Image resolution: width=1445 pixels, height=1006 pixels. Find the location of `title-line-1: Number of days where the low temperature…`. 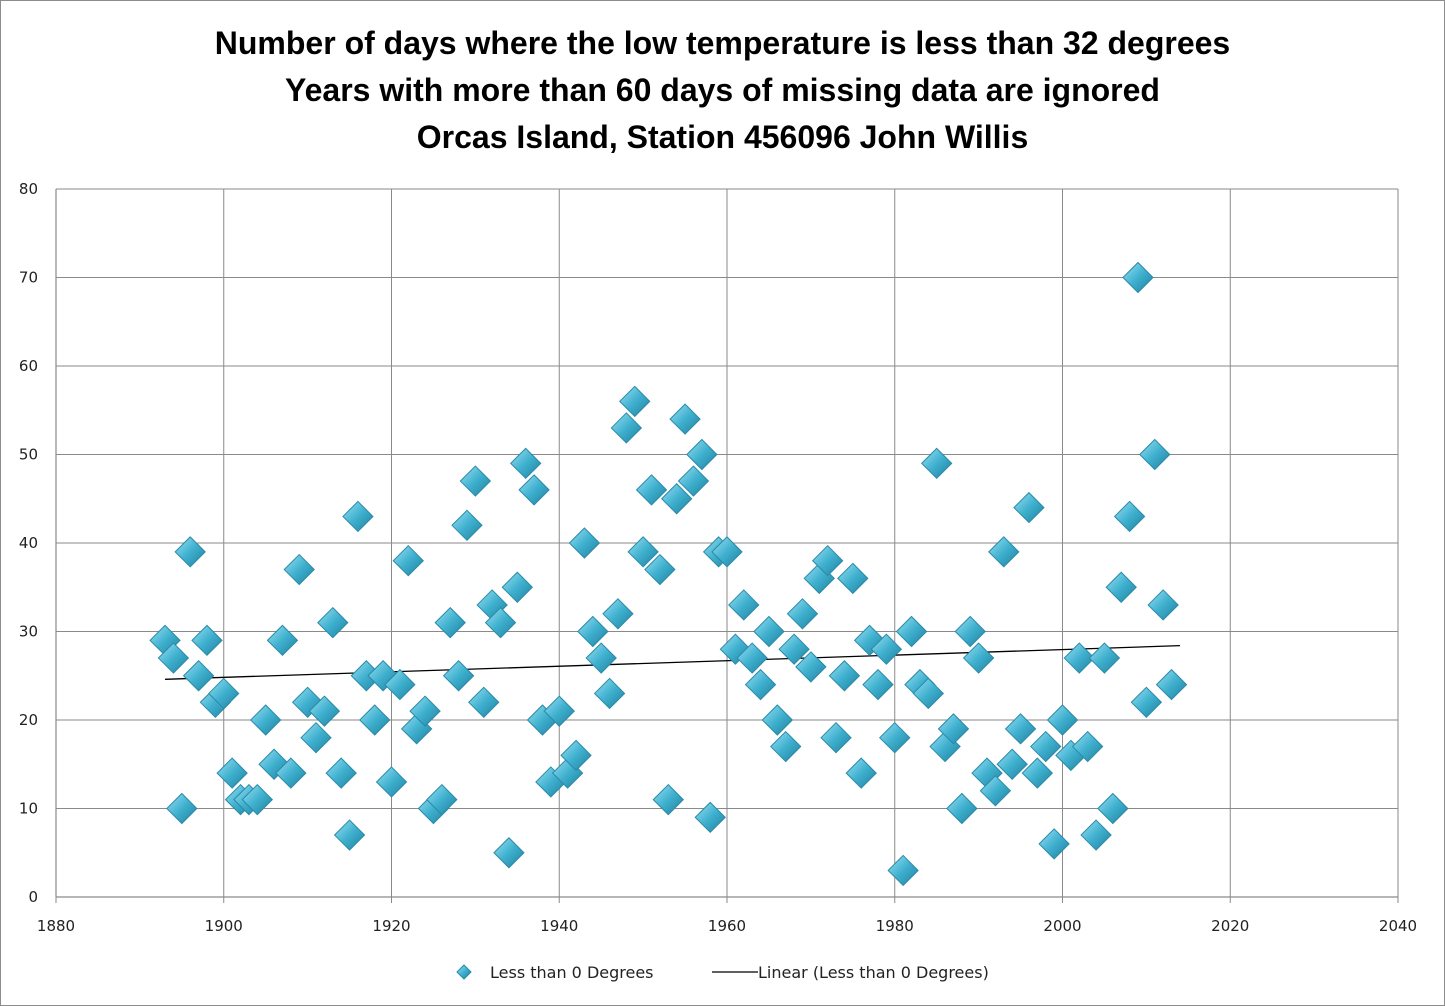

title-line-1: Number of days where the low temperature… is located at coordinates (722, 43).